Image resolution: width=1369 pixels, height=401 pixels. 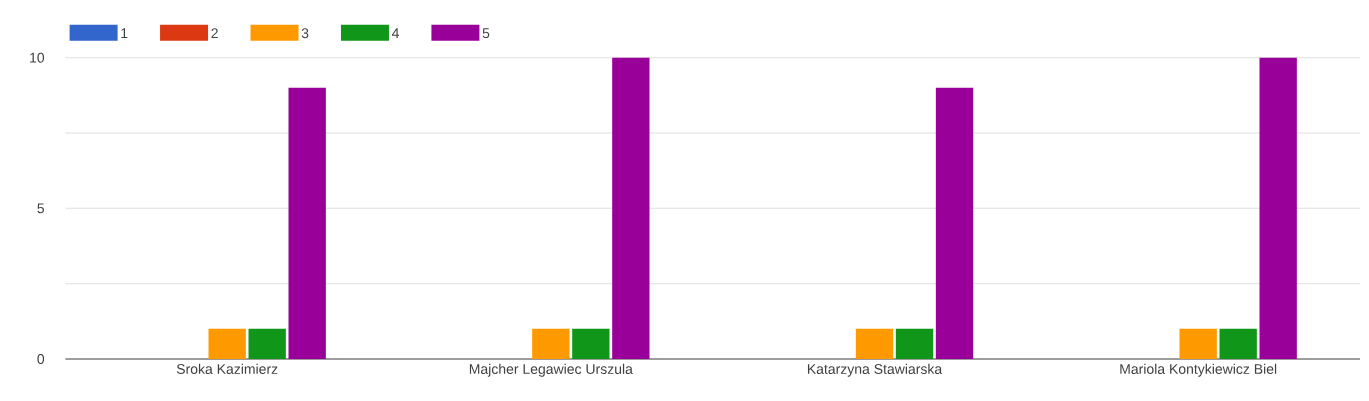 I want to click on y-tick-label: 10, so click(x=37, y=57).